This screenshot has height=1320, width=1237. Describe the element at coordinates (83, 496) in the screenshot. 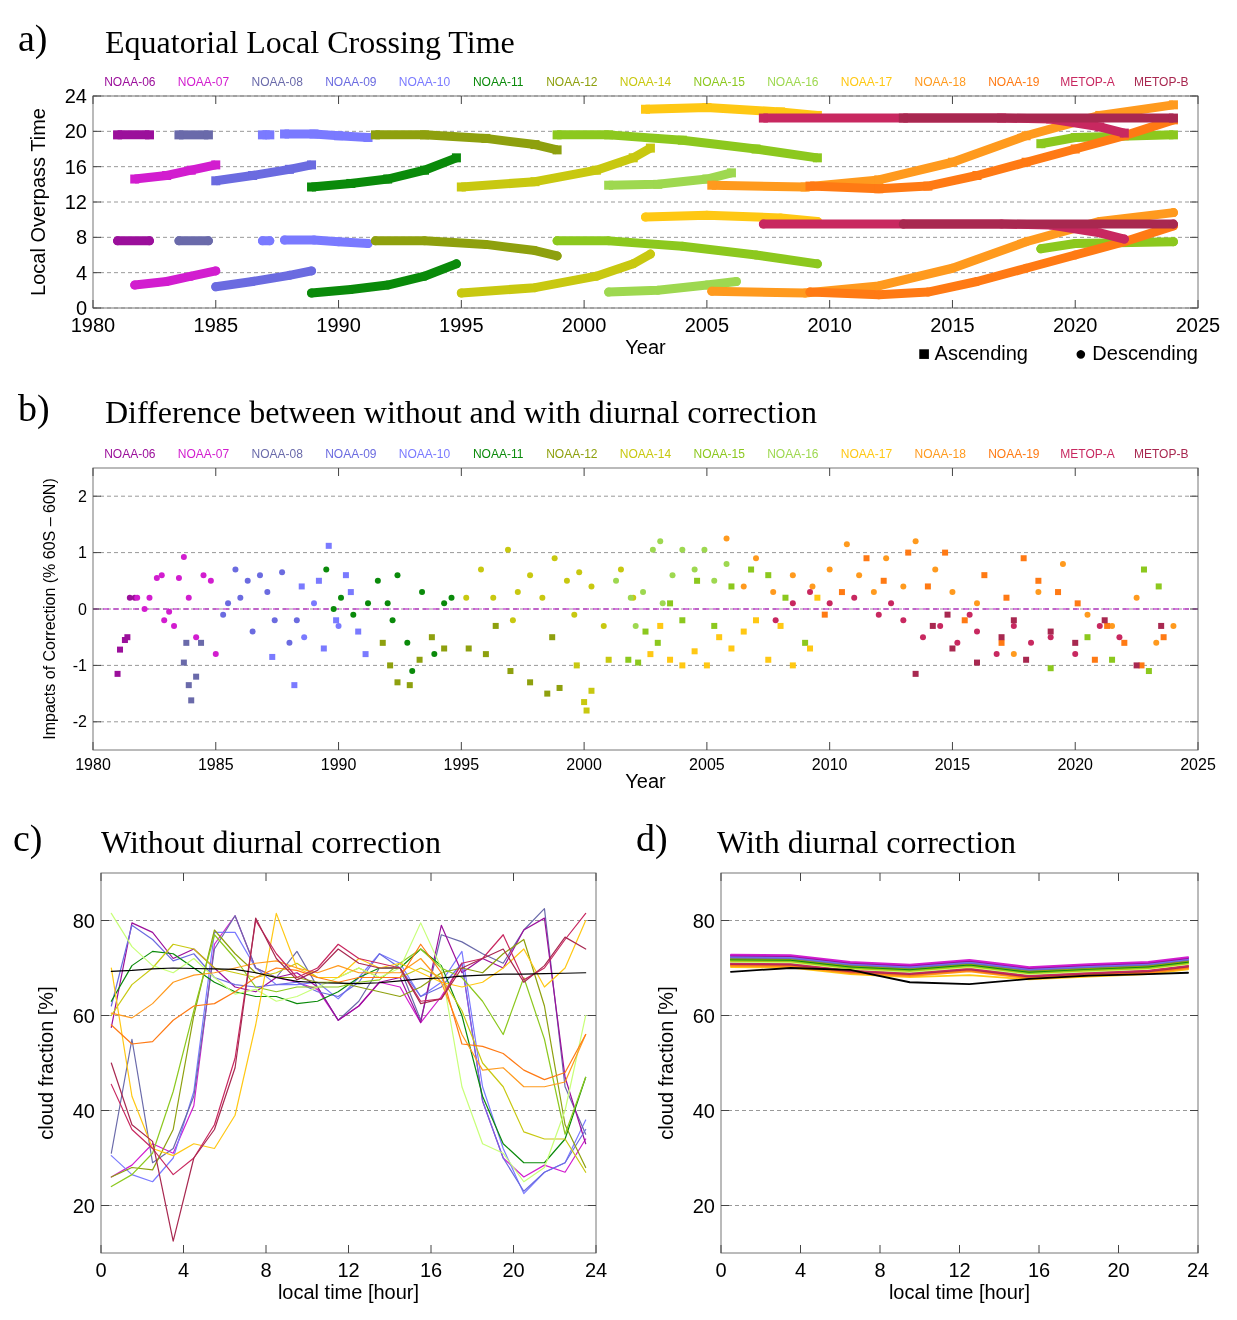

I see `y-tick-label: 2` at that location.